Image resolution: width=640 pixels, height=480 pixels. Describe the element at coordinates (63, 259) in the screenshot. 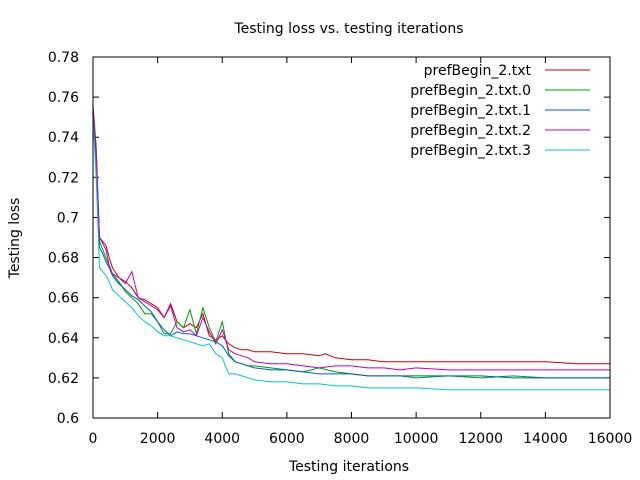

I see `y-tick-label: 0.68` at that location.